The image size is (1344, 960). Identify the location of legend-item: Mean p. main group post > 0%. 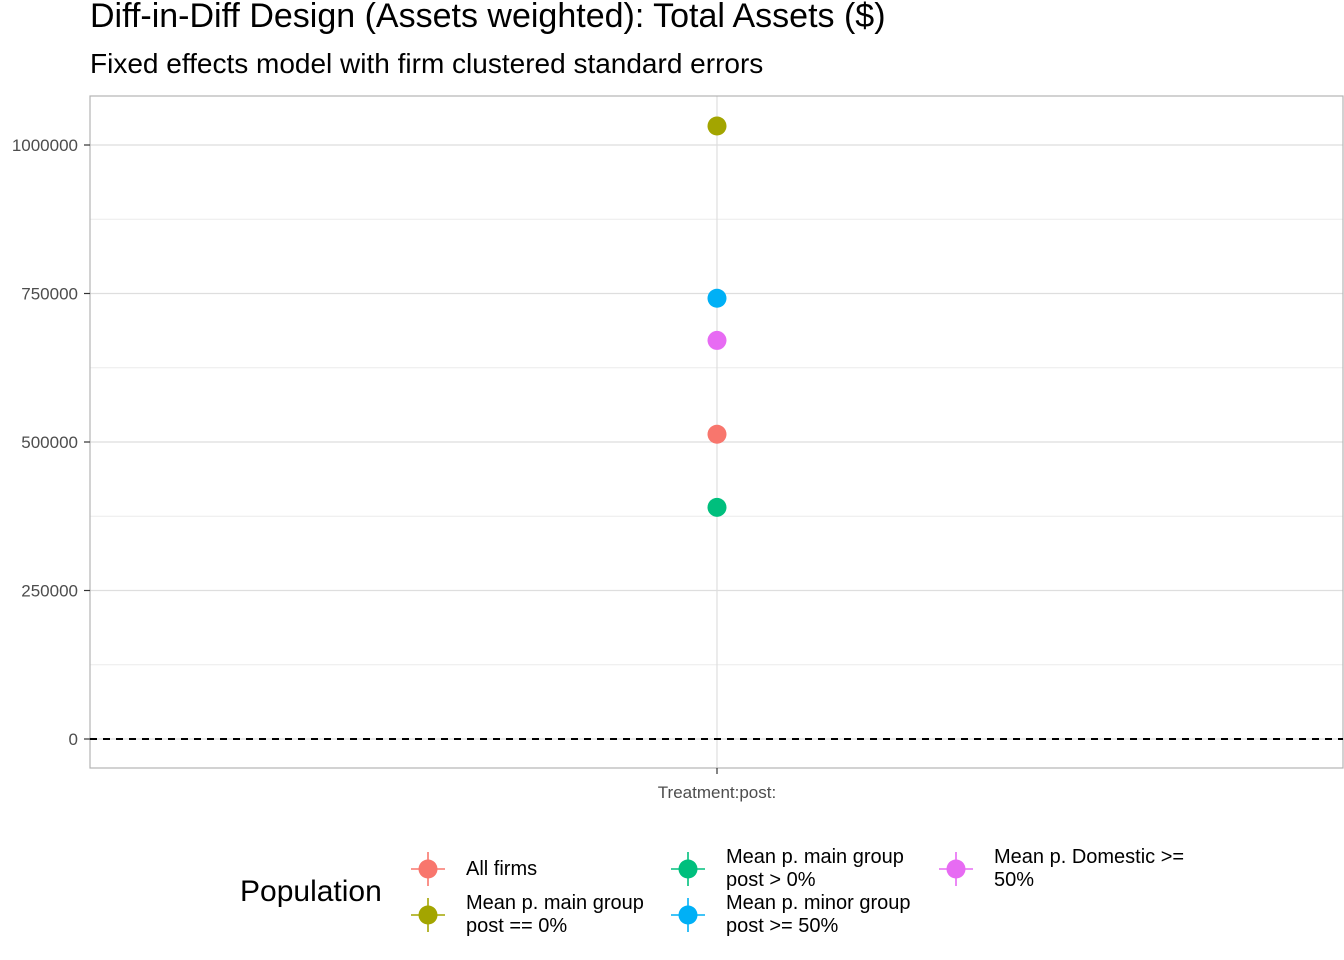
(820, 869).